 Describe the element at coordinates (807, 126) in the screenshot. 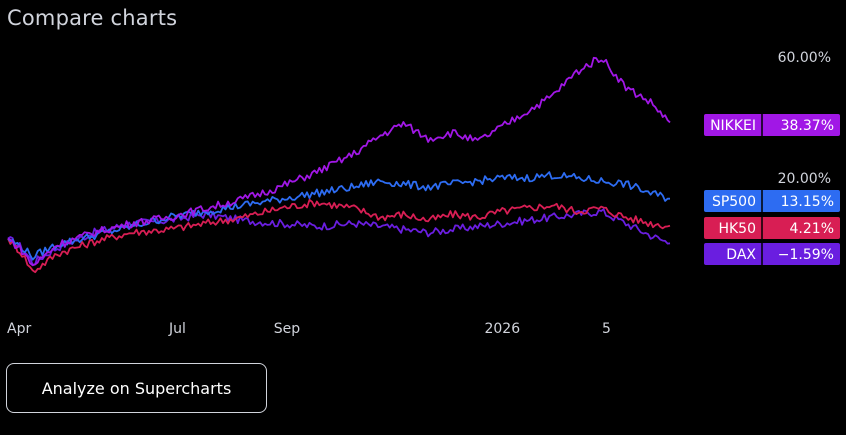

I see `series-last-value: 38.37%` at that location.